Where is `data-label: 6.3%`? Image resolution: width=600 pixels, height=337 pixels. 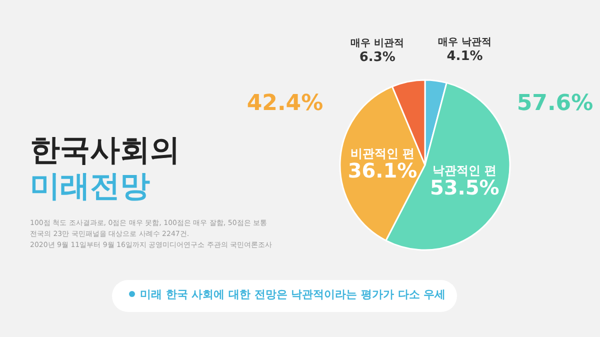
data-label: 6.3% is located at coordinates (377, 58).